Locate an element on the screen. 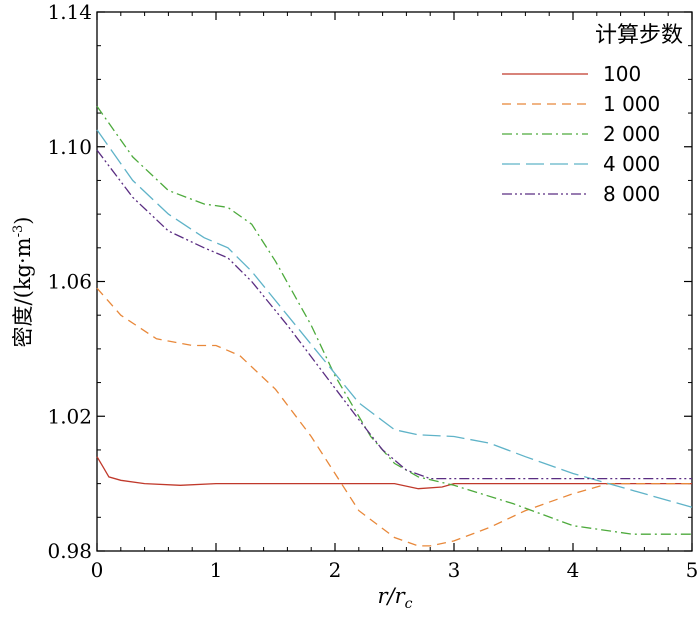 Image resolution: width=700 pixels, height=619 pixels. legend-label: 100 is located at coordinates (622, 74).